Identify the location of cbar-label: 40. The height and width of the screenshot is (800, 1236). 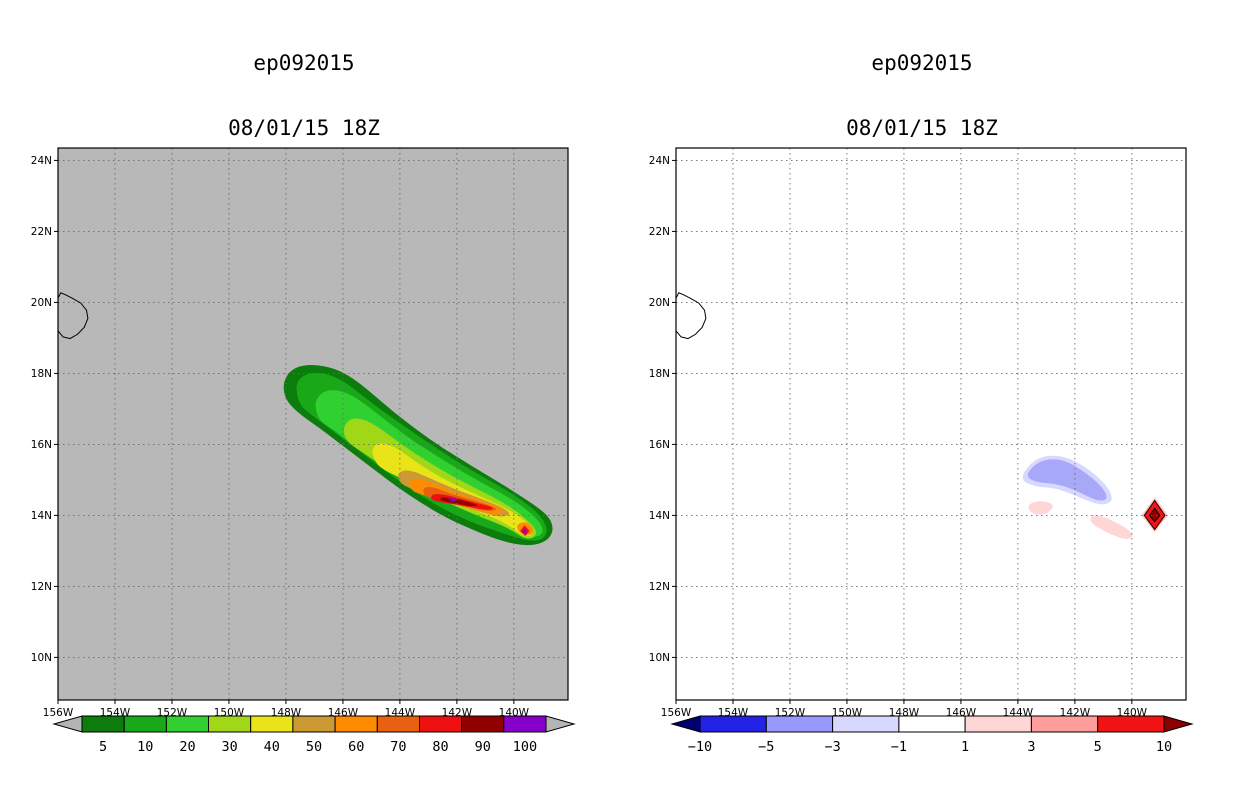
(272, 747).